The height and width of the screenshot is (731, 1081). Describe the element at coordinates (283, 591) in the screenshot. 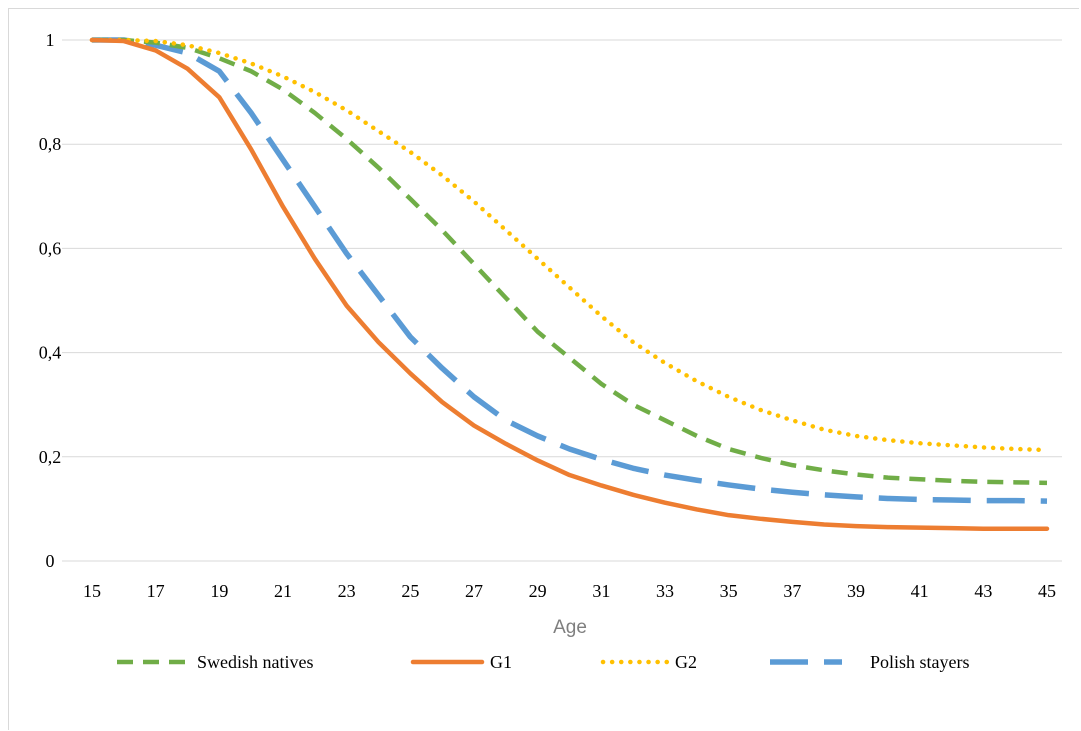

I see `x-tick-label: 21` at that location.